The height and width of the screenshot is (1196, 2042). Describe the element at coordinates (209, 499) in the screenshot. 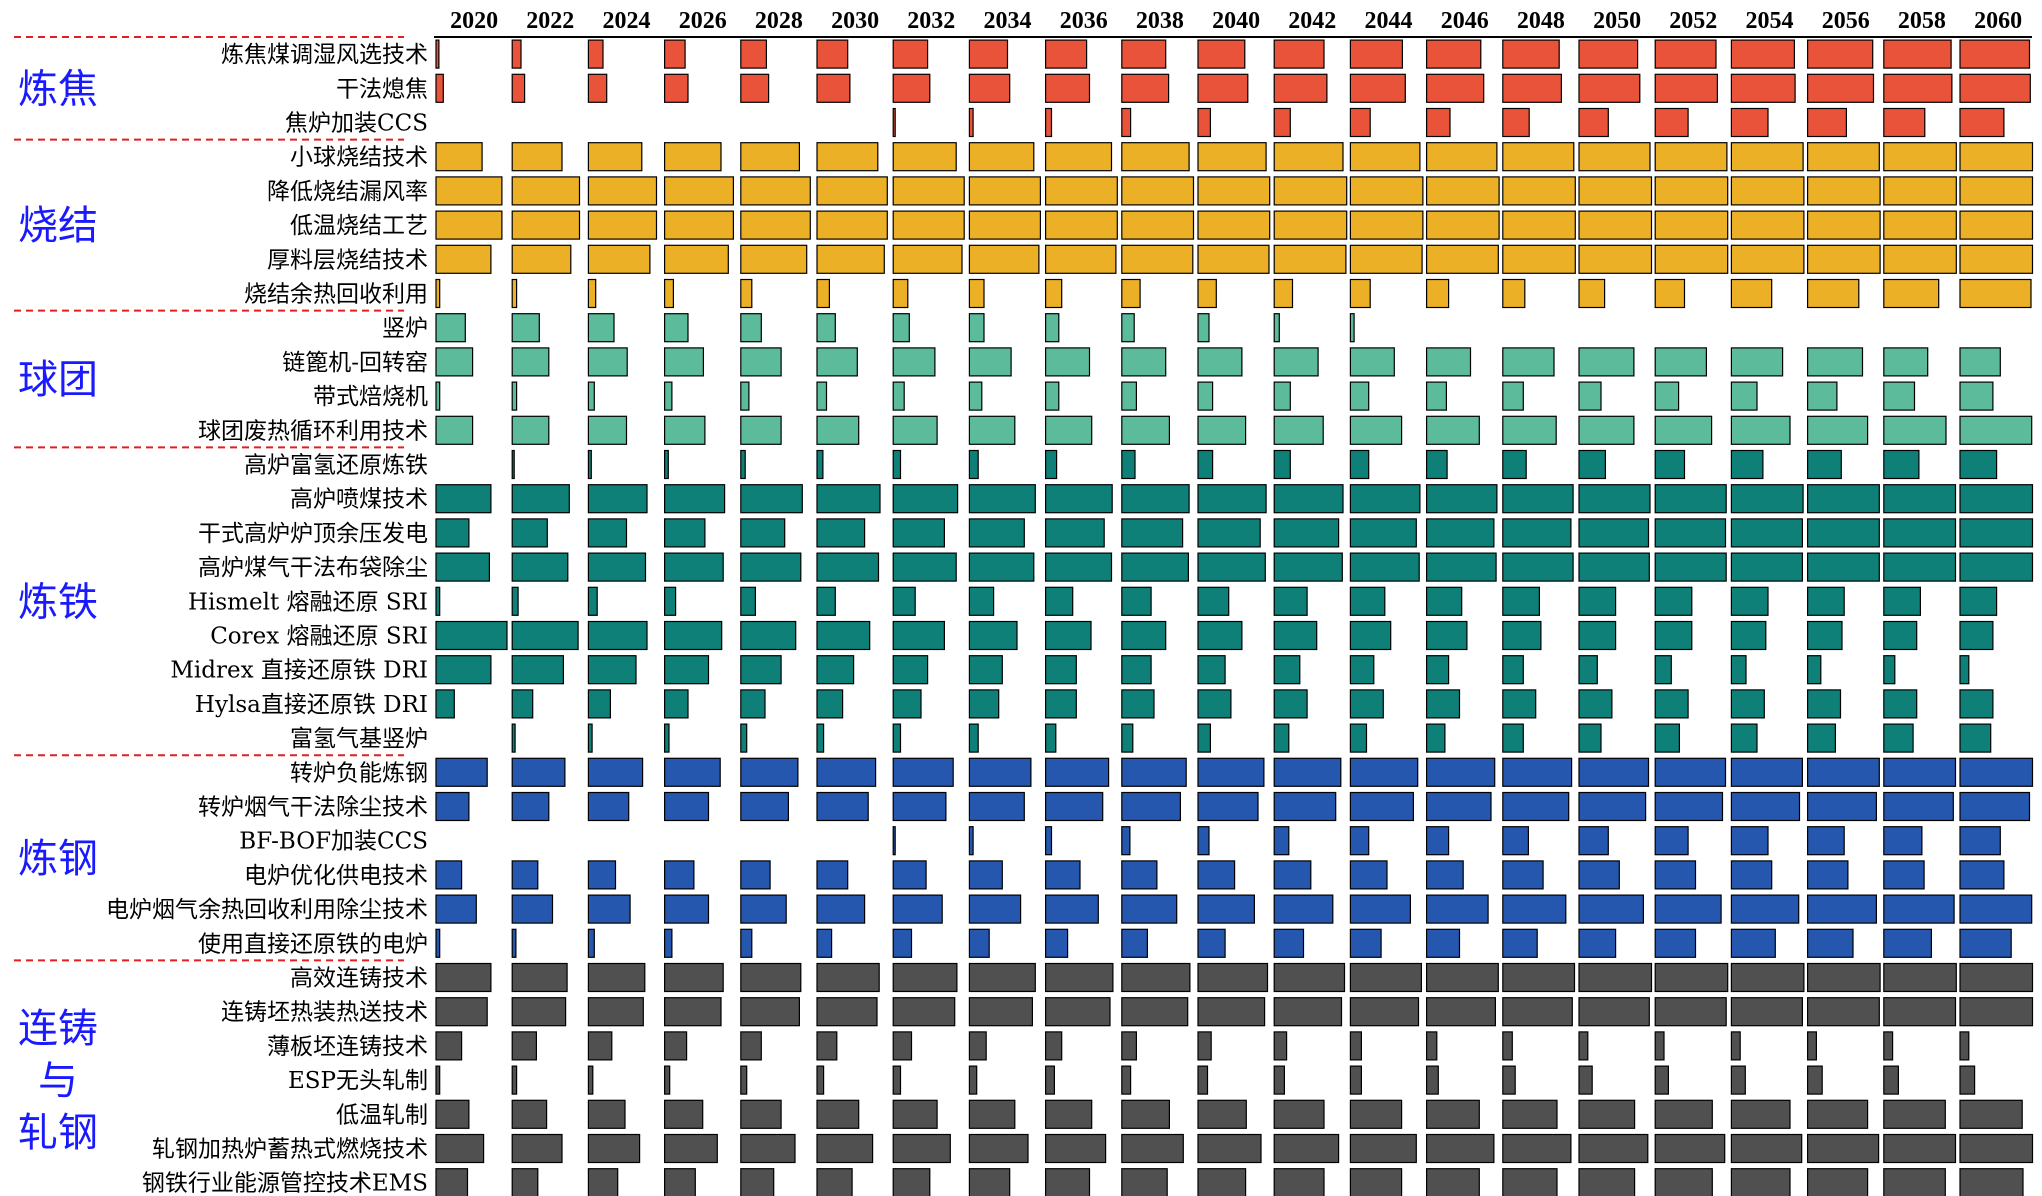

I see `group-separators` at that location.